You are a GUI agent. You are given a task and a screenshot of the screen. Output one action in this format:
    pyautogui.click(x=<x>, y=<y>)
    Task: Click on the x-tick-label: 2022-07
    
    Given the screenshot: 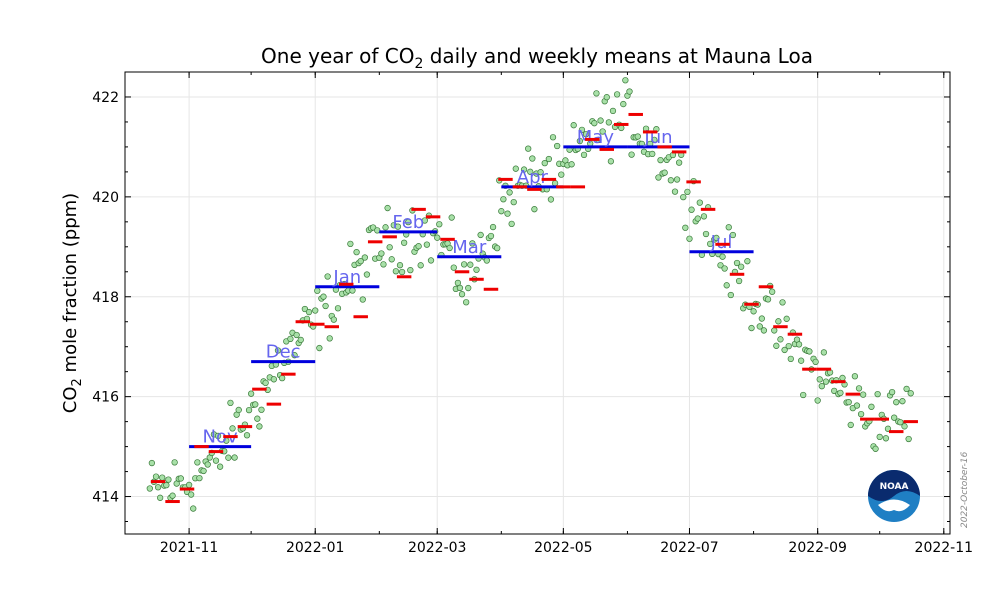 What is the action you would take?
    pyautogui.click(x=689, y=548)
    